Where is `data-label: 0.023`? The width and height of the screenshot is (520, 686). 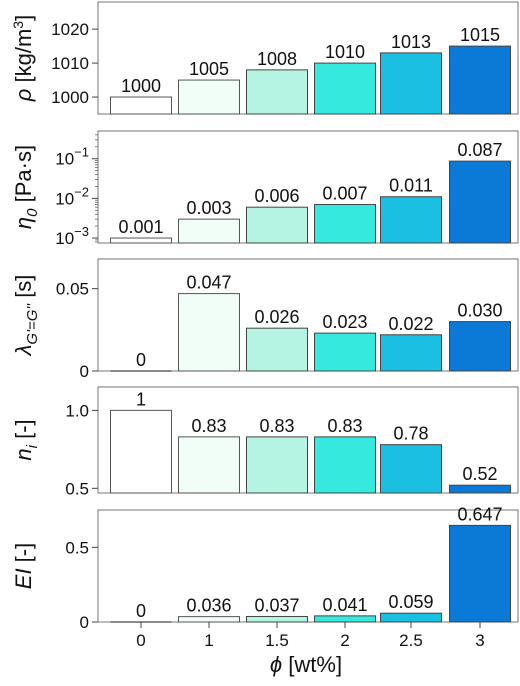 data-label: 0.023 is located at coordinates (344, 322).